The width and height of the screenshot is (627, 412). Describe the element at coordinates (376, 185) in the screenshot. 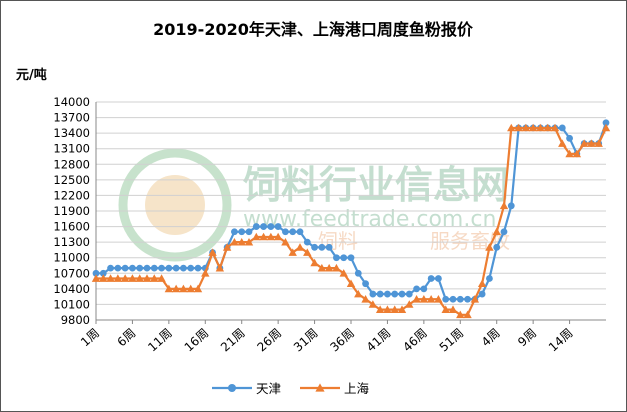

I see `watermark-site-name: 饲料行业信息网` at that location.